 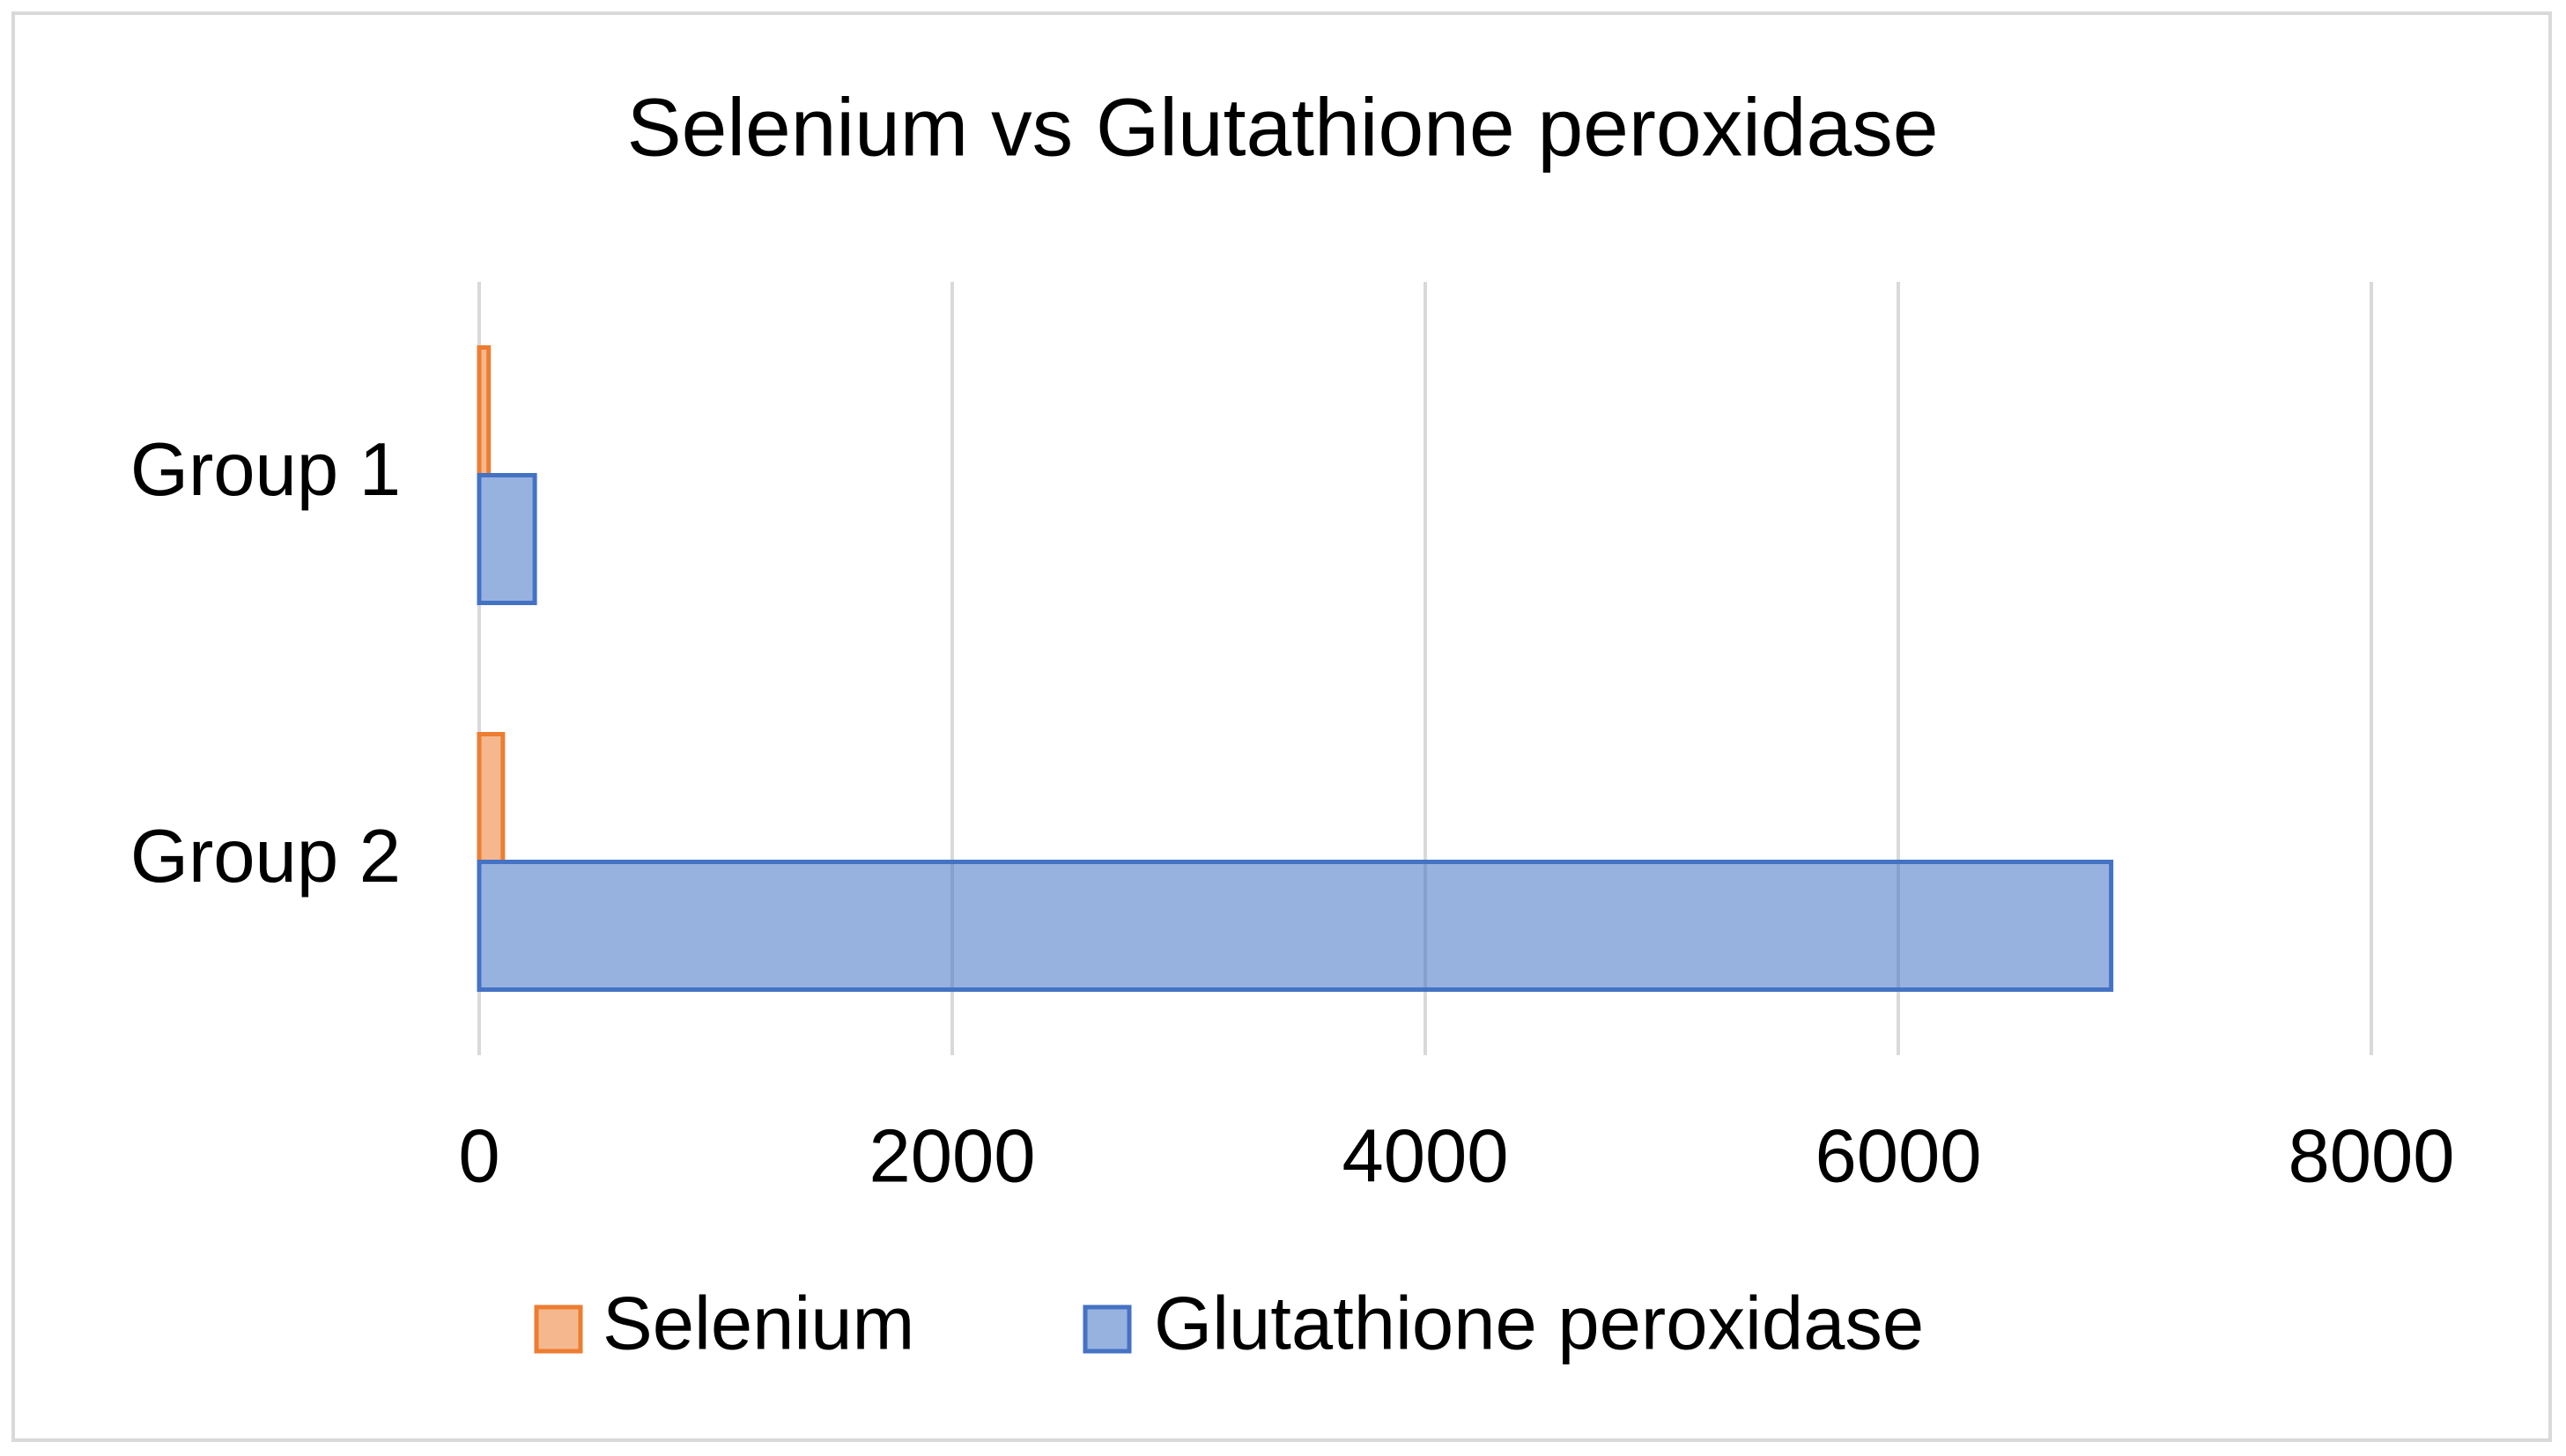 I want to click on y-tick-label: Group 2, so click(x=265, y=856).